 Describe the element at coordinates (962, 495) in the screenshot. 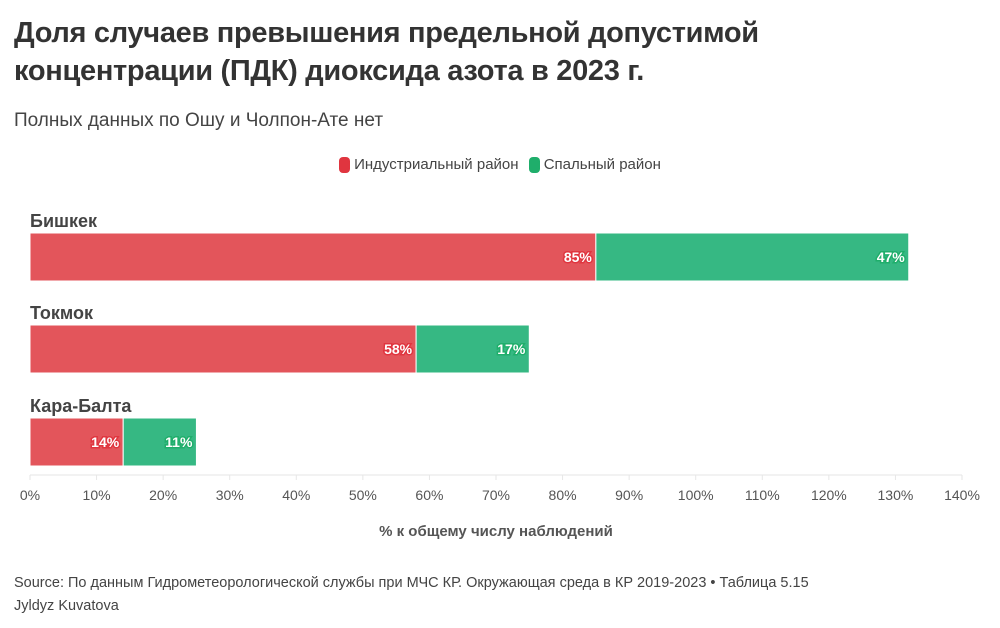

I see `x-tick-label: 140%` at that location.